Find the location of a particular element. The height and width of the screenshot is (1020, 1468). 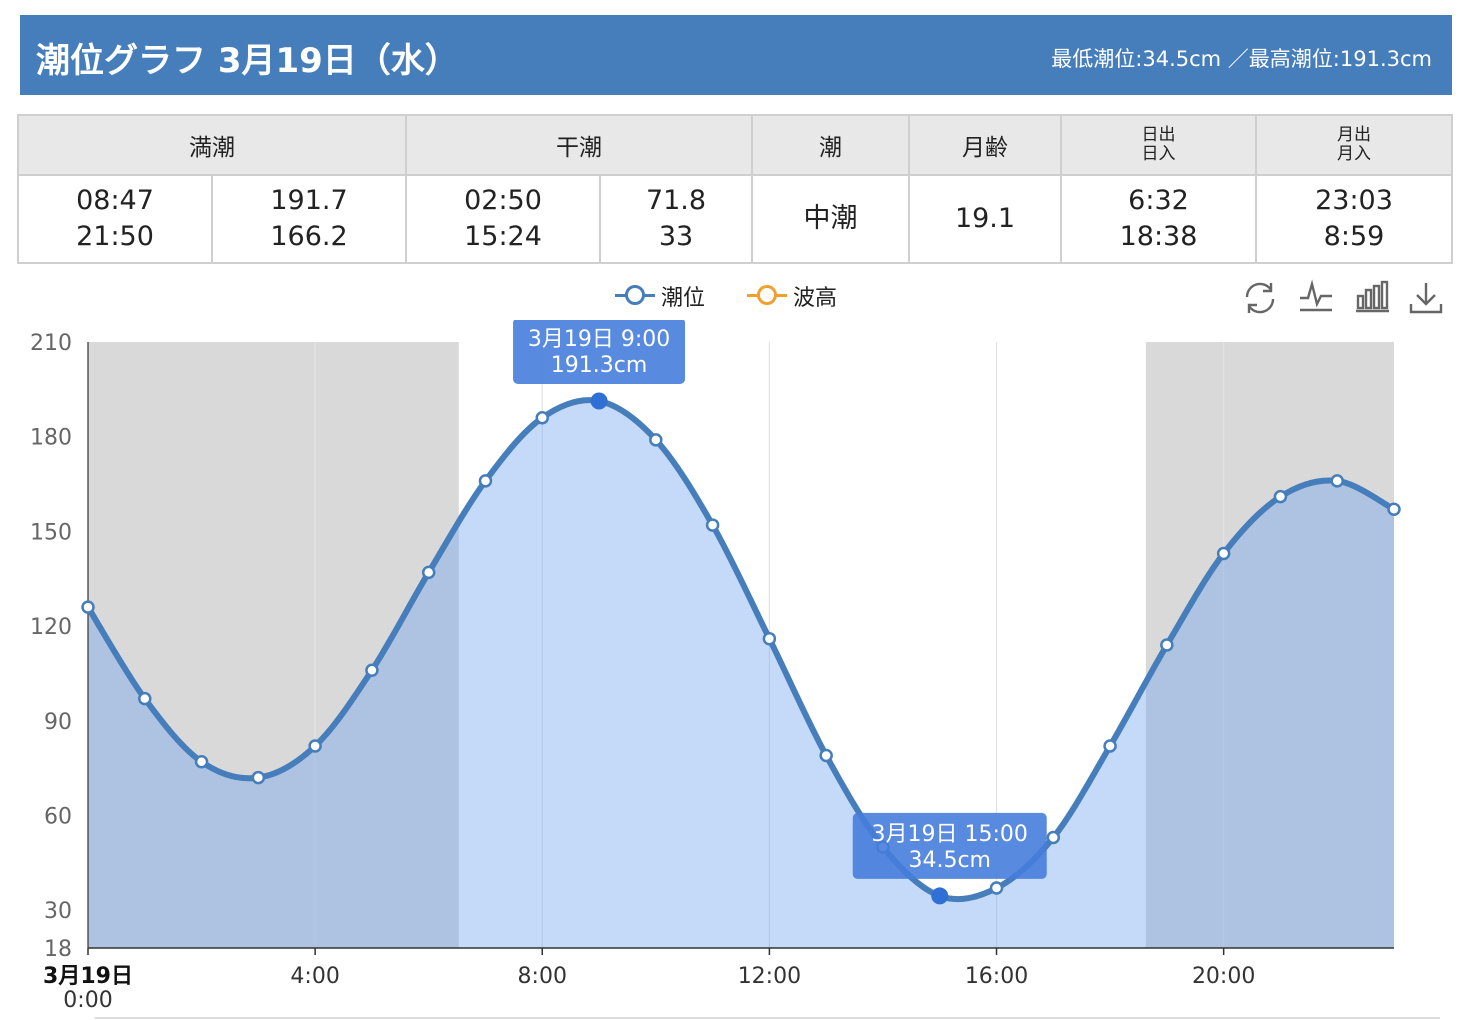

y-tick-label-4: 120 is located at coordinates (51, 627).